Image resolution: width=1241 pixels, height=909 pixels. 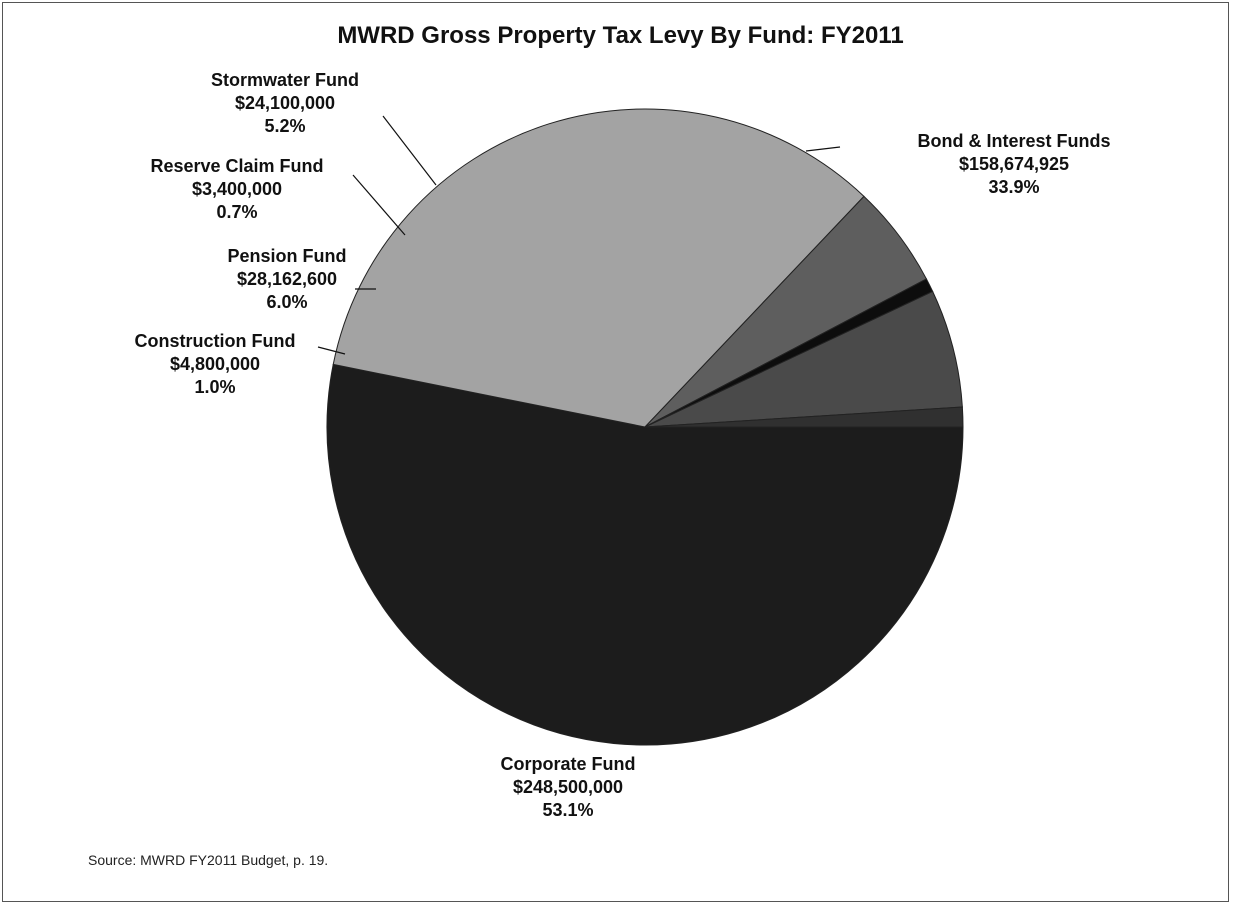 What do you see at coordinates (568, 787) in the screenshot?
I see `slice-label-corporate-fund: Corporate Fund $248,500,000 53.1%` at bounding box center [568, 787].